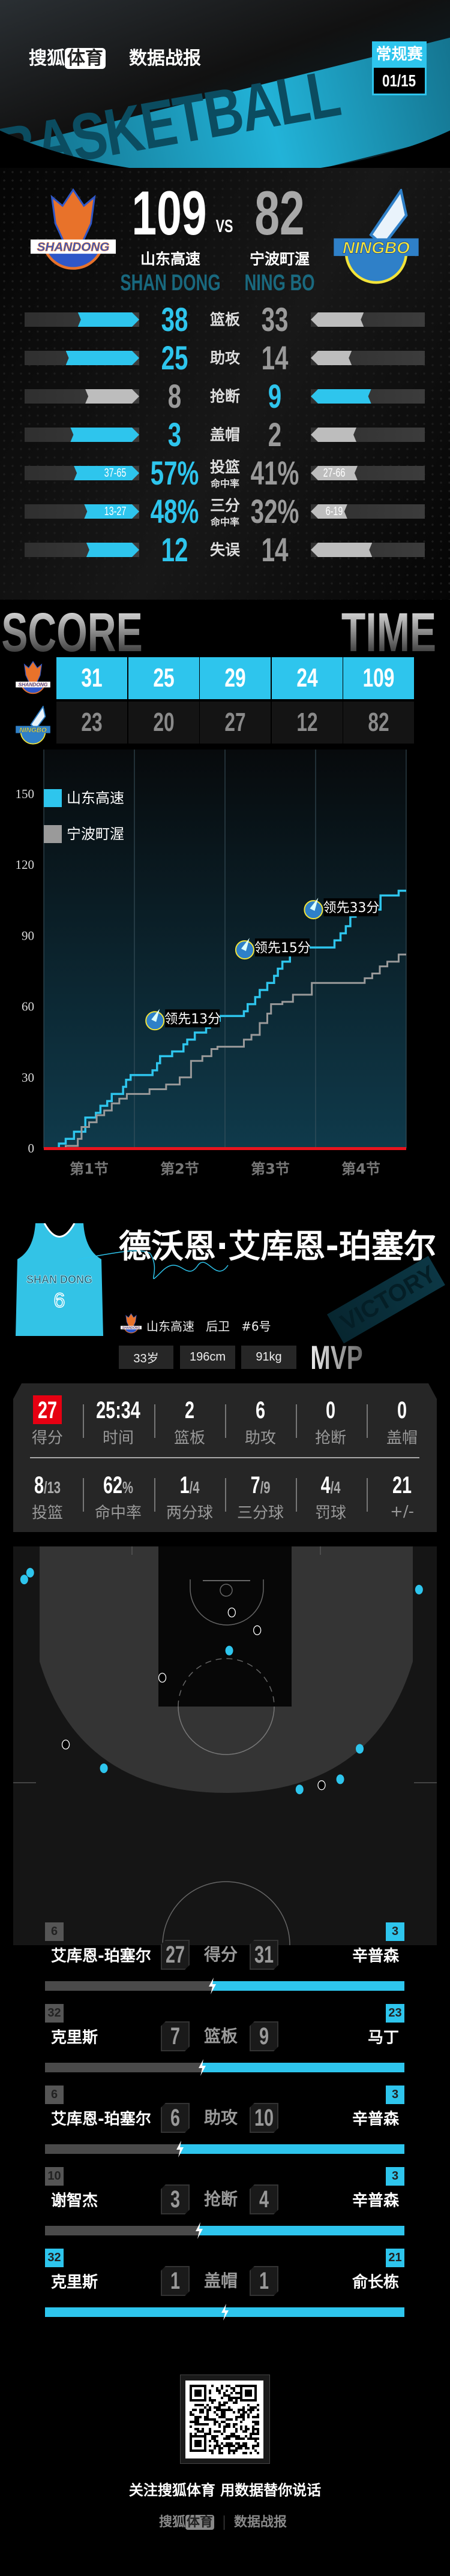  I want to click on shooting-made: 21, so click(402, 1485).